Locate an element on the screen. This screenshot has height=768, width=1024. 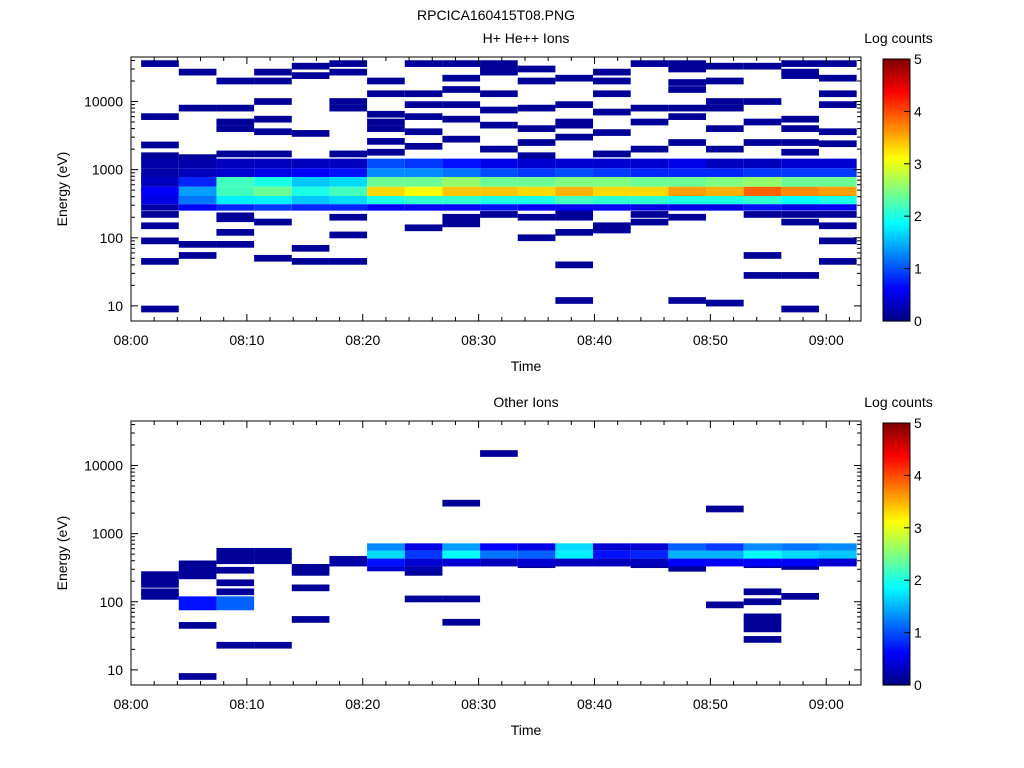
x-tick-label: 08:10 is located at coordinates (246, 340).